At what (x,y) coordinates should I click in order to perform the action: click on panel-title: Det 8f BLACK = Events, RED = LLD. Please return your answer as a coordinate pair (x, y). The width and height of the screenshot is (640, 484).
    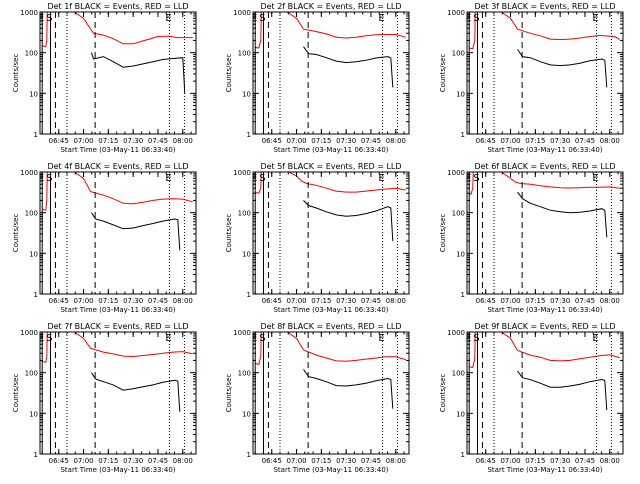
    Looking at the image, I should click on (330, 326).